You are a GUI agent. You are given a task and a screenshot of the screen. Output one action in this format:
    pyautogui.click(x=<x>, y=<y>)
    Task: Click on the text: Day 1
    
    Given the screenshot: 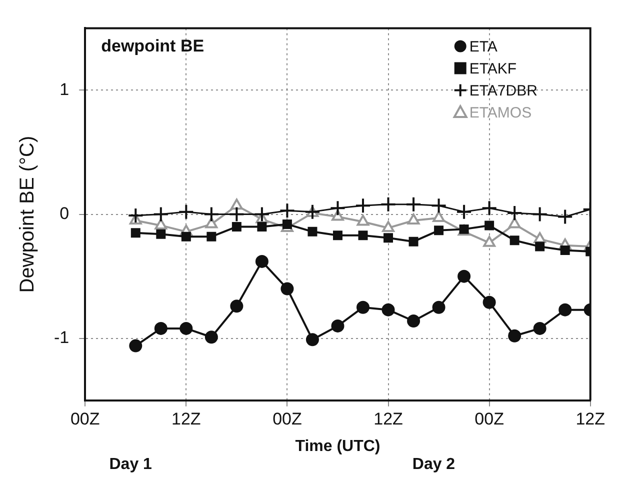 What is the action you would take?
    pyautogui.click(x=130, y=464)
    